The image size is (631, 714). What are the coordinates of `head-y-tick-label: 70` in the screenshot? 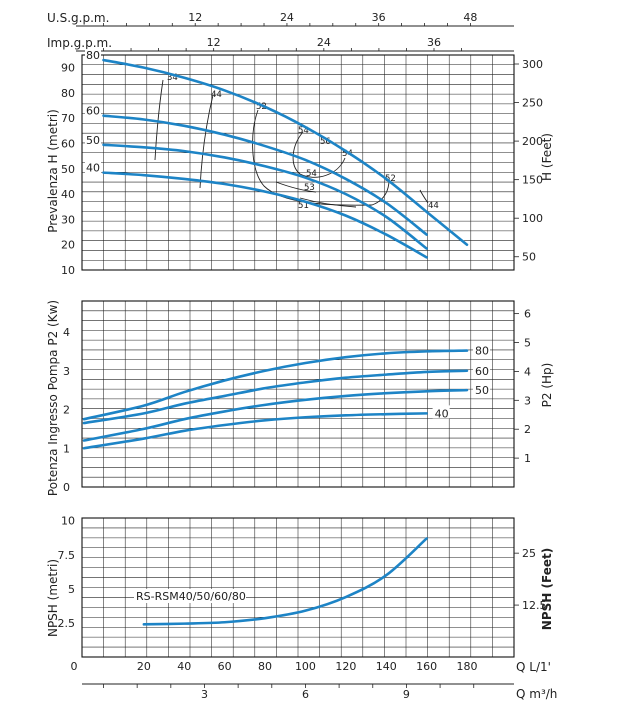 It's located at (68, 118).